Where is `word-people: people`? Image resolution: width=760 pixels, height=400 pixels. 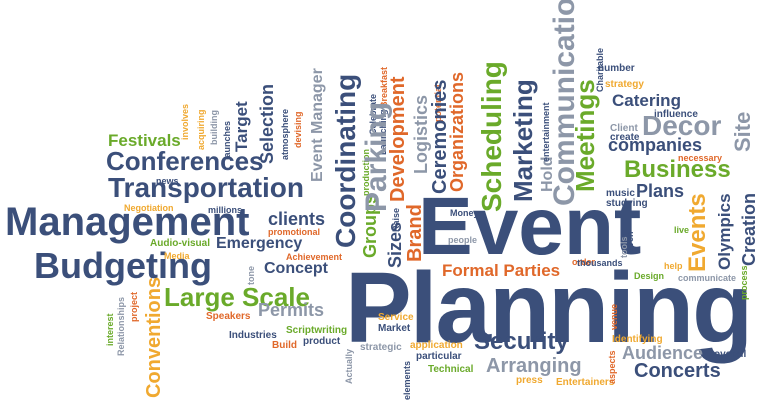 word-people: people is located at coordinates (463, 240).